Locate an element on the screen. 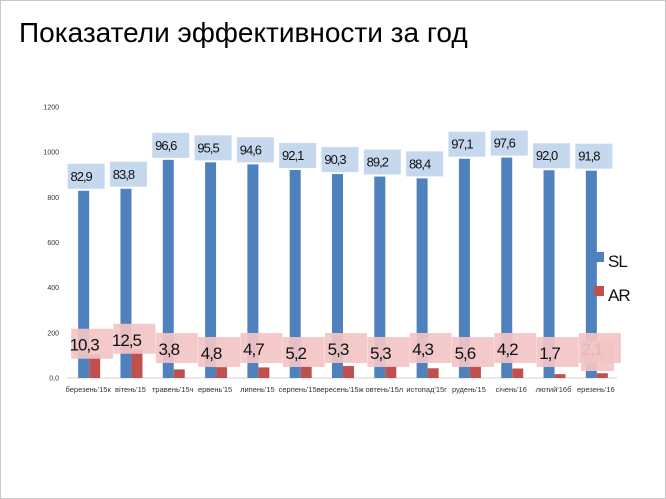  slide-title: Показатели эффективности за год is located at coordinates (243, 32).